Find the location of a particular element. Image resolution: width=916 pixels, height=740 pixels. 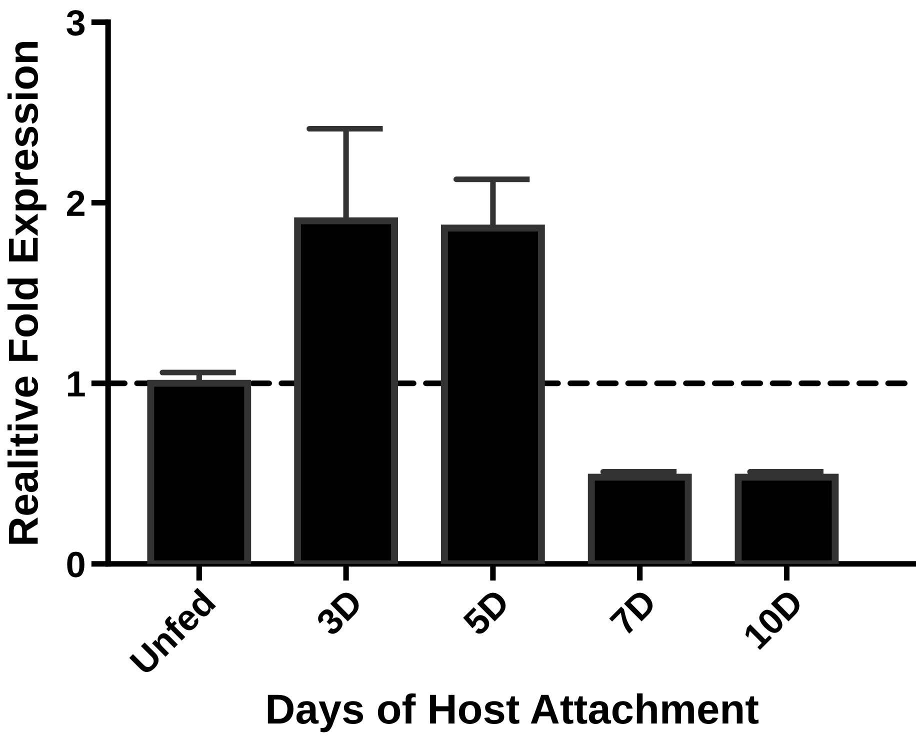

x-tick-label: 5D is located at coordinates (486, 612).